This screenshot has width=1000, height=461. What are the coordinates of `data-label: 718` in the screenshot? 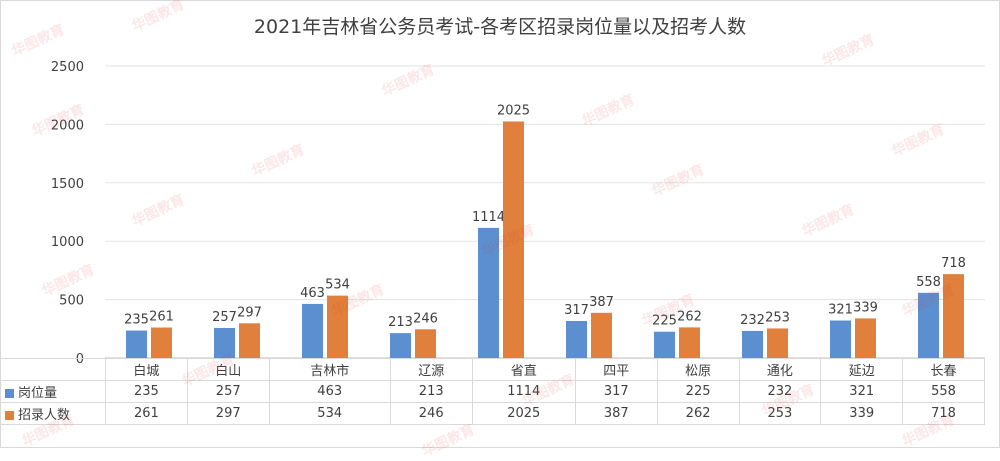 It's located at (953, 263).